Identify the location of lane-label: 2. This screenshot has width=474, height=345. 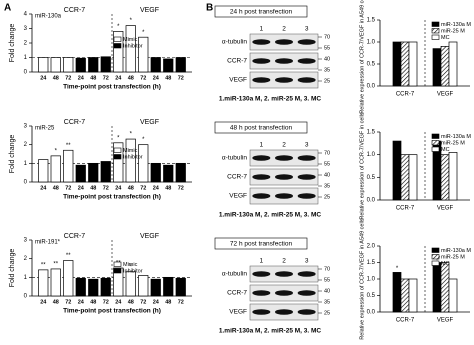
(284, 145).